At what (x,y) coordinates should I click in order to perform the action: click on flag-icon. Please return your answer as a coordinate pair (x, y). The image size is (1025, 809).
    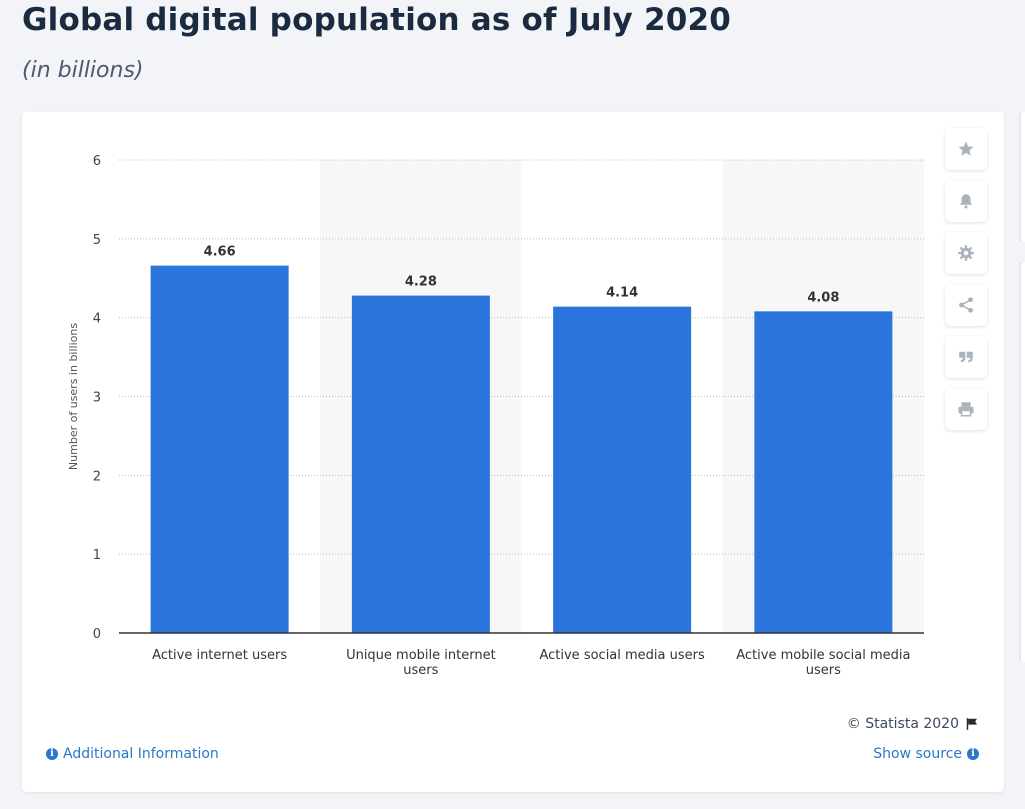
    Looking at the image, I should click on (972, 724).